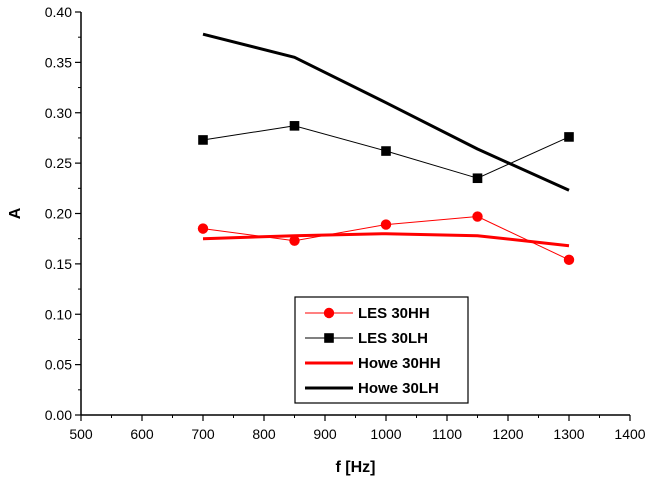 This screenshot has width=647, height=481. Describe the element at coordinates (58, 264) in the screenshot. I see `y-tick-label: 0.15` at that location.